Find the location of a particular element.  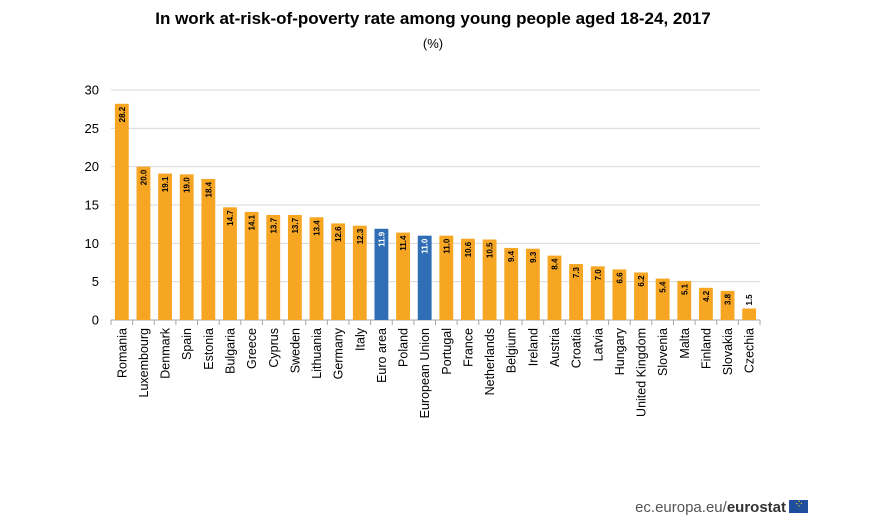

x-tick-label: Luxembourg is located at coordinates (144, 363).